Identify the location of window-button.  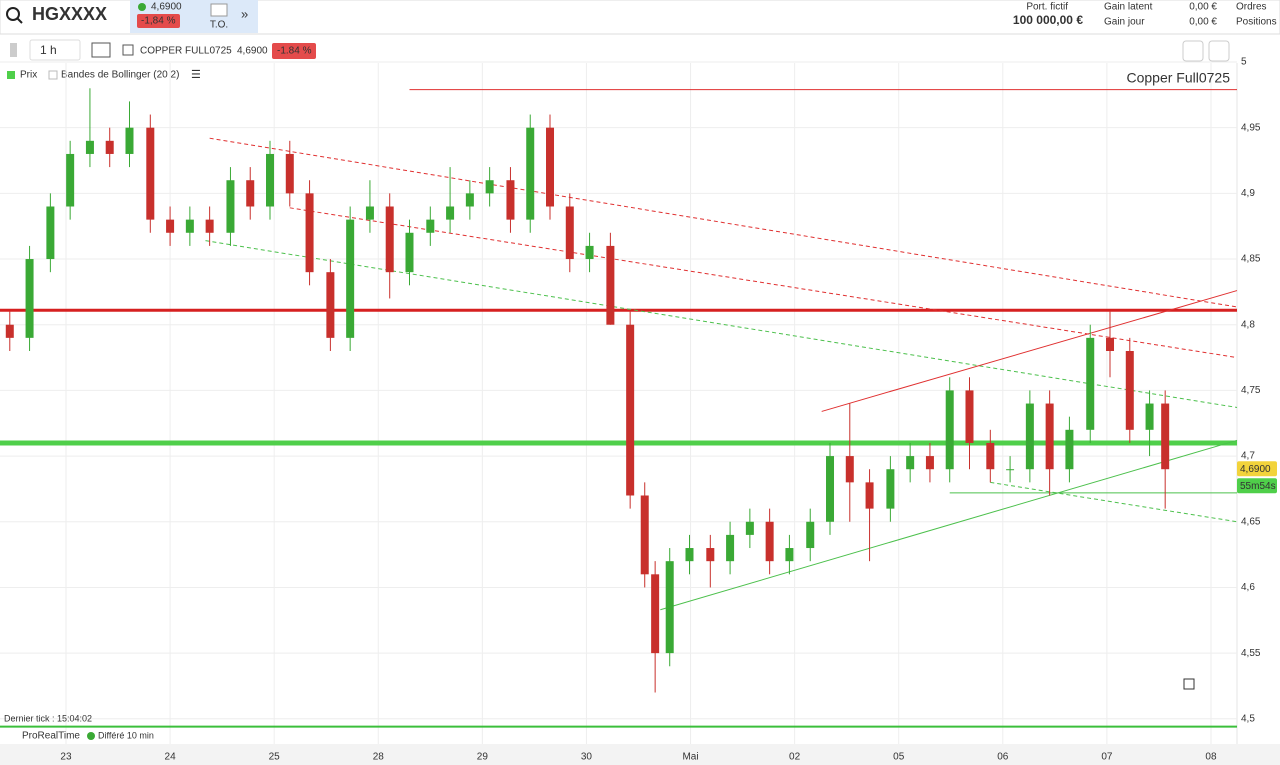
(1219, 51).